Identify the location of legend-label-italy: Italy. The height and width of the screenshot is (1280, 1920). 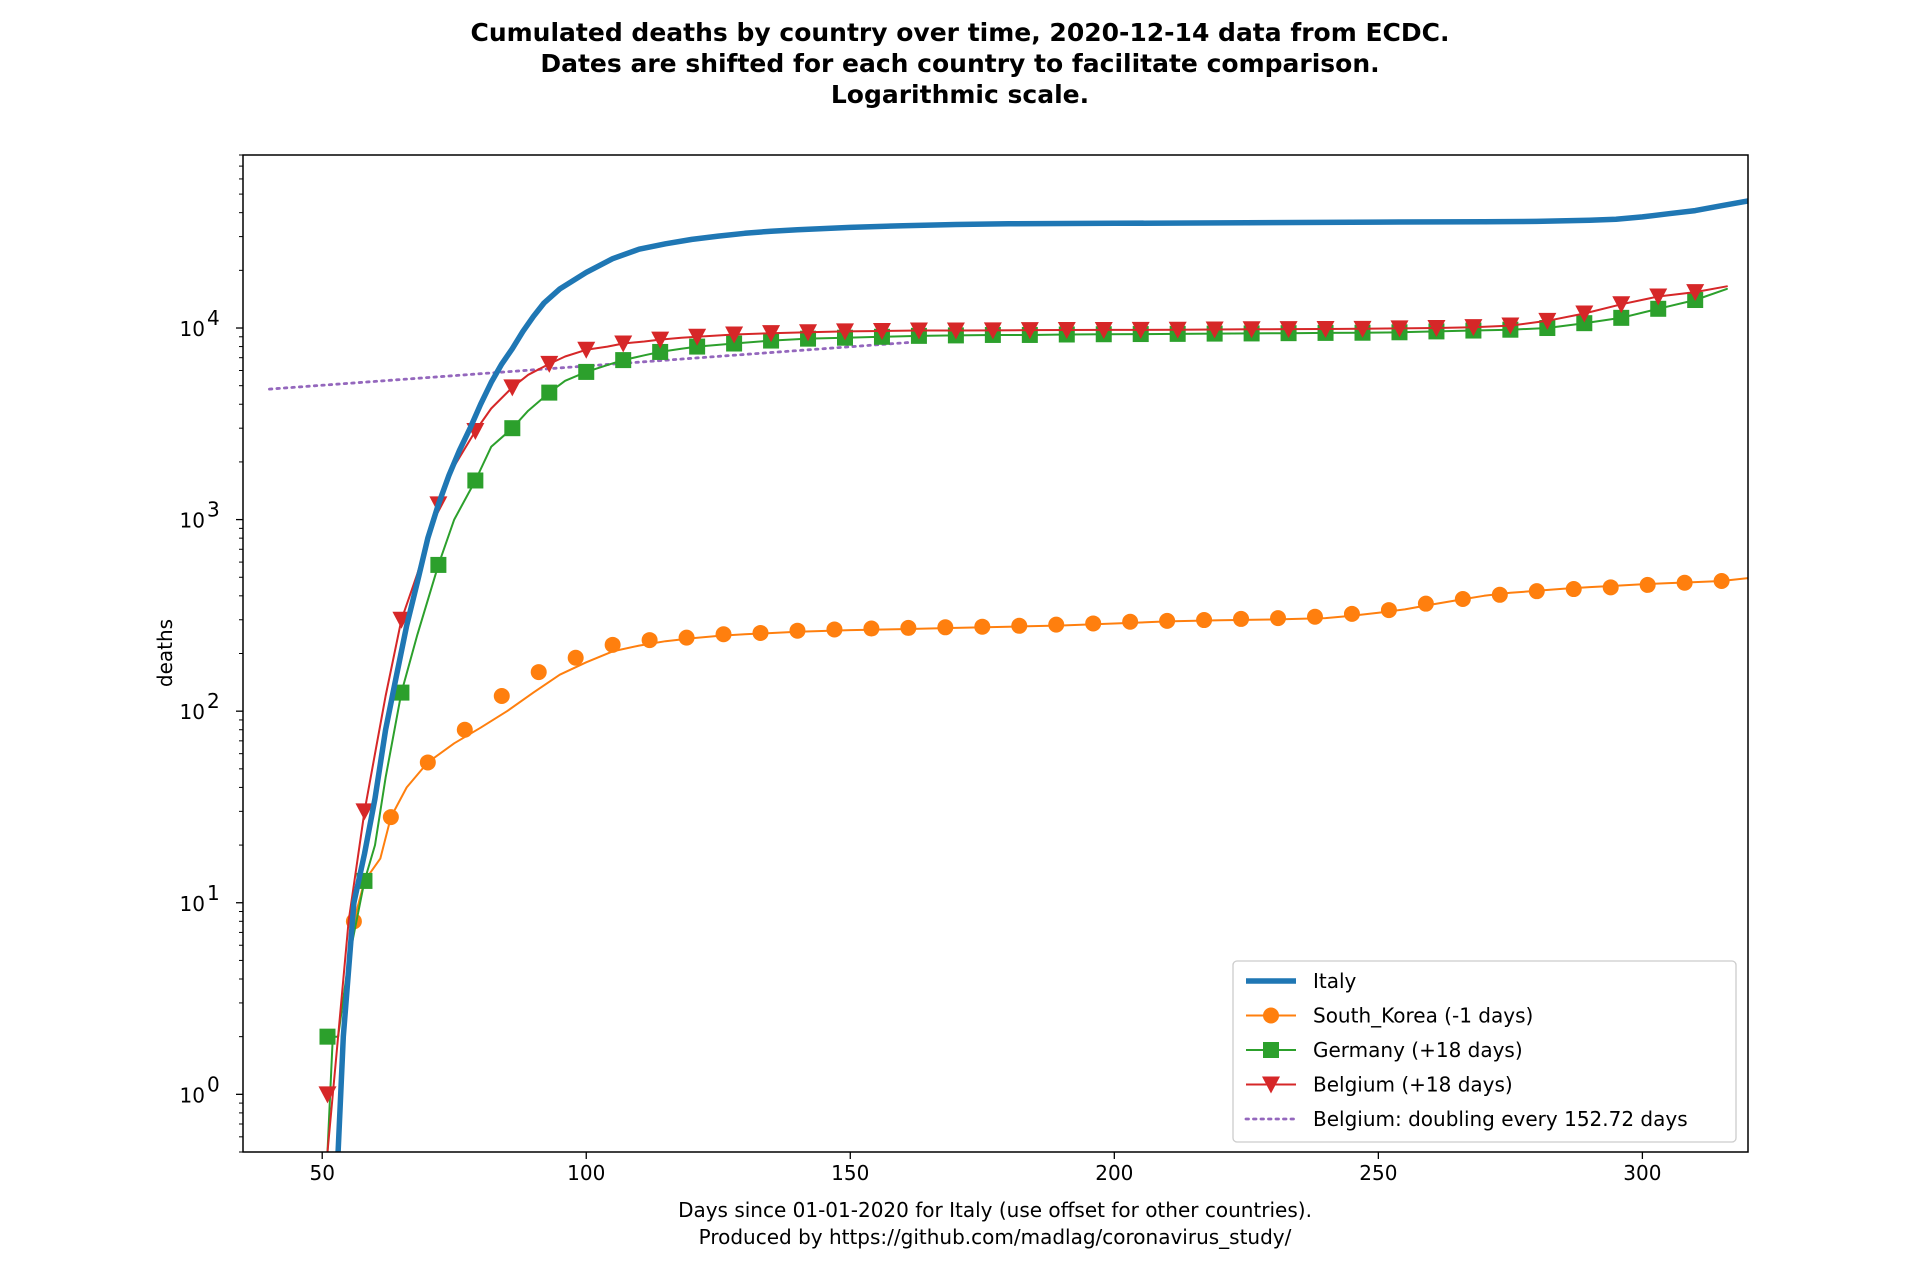
(1335, 981).